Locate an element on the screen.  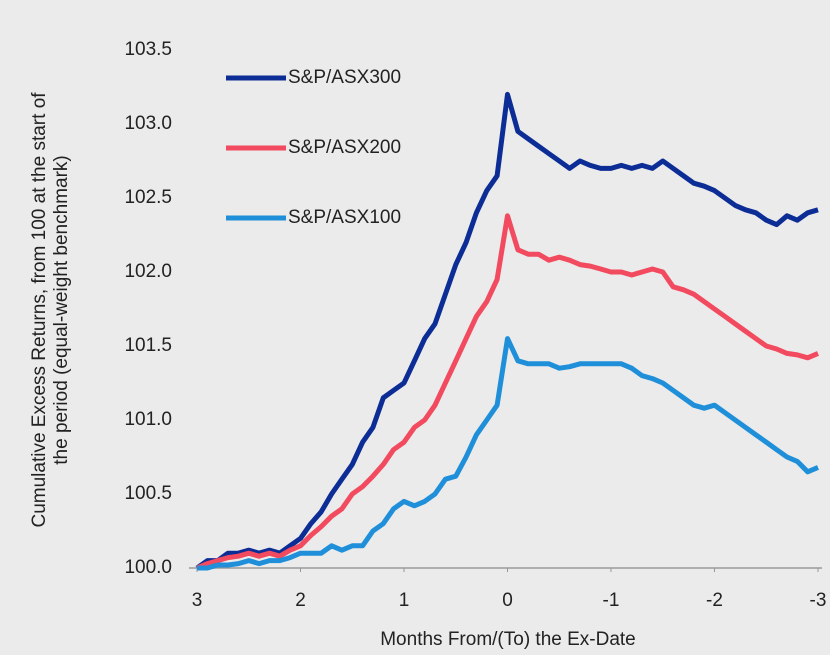
x-tick-label: 1 is located at coordinates (404, 600).